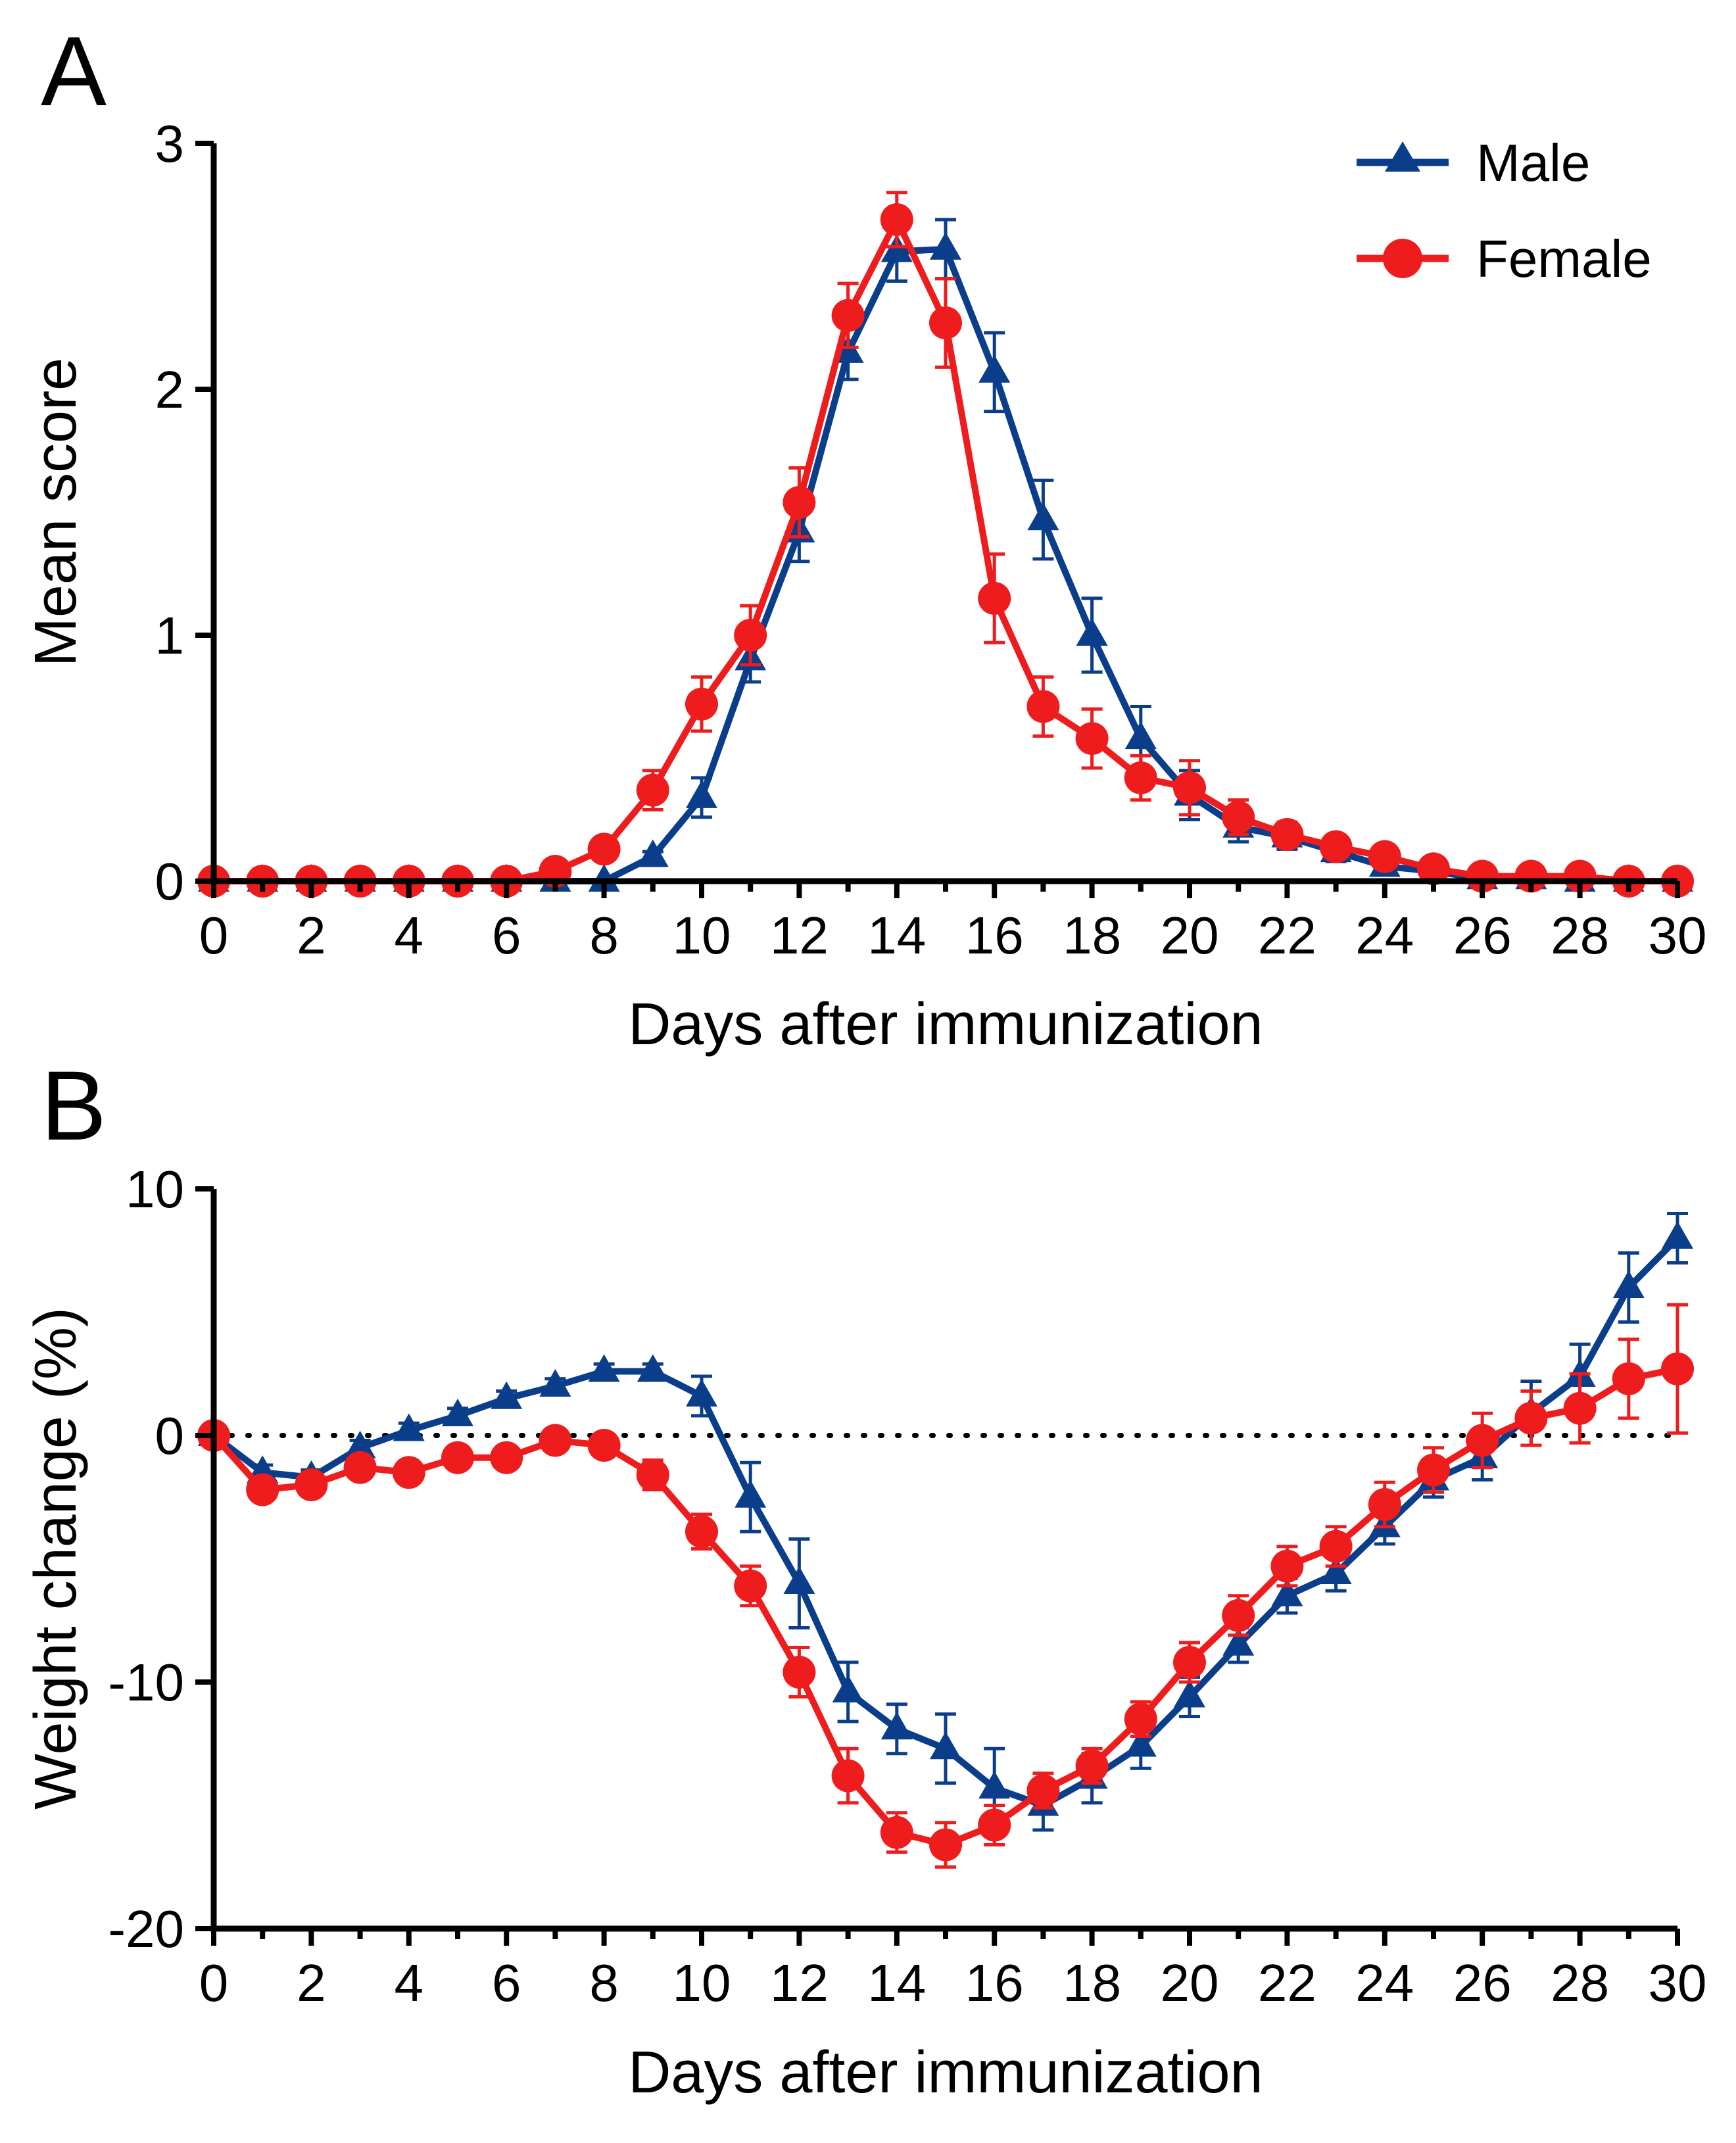 The image size is (1736, 2143). Describe the element at coordinates (56, 1558) in the screenshot. I see `panel-b-y-axis-title: Weight change (%)` at that location.